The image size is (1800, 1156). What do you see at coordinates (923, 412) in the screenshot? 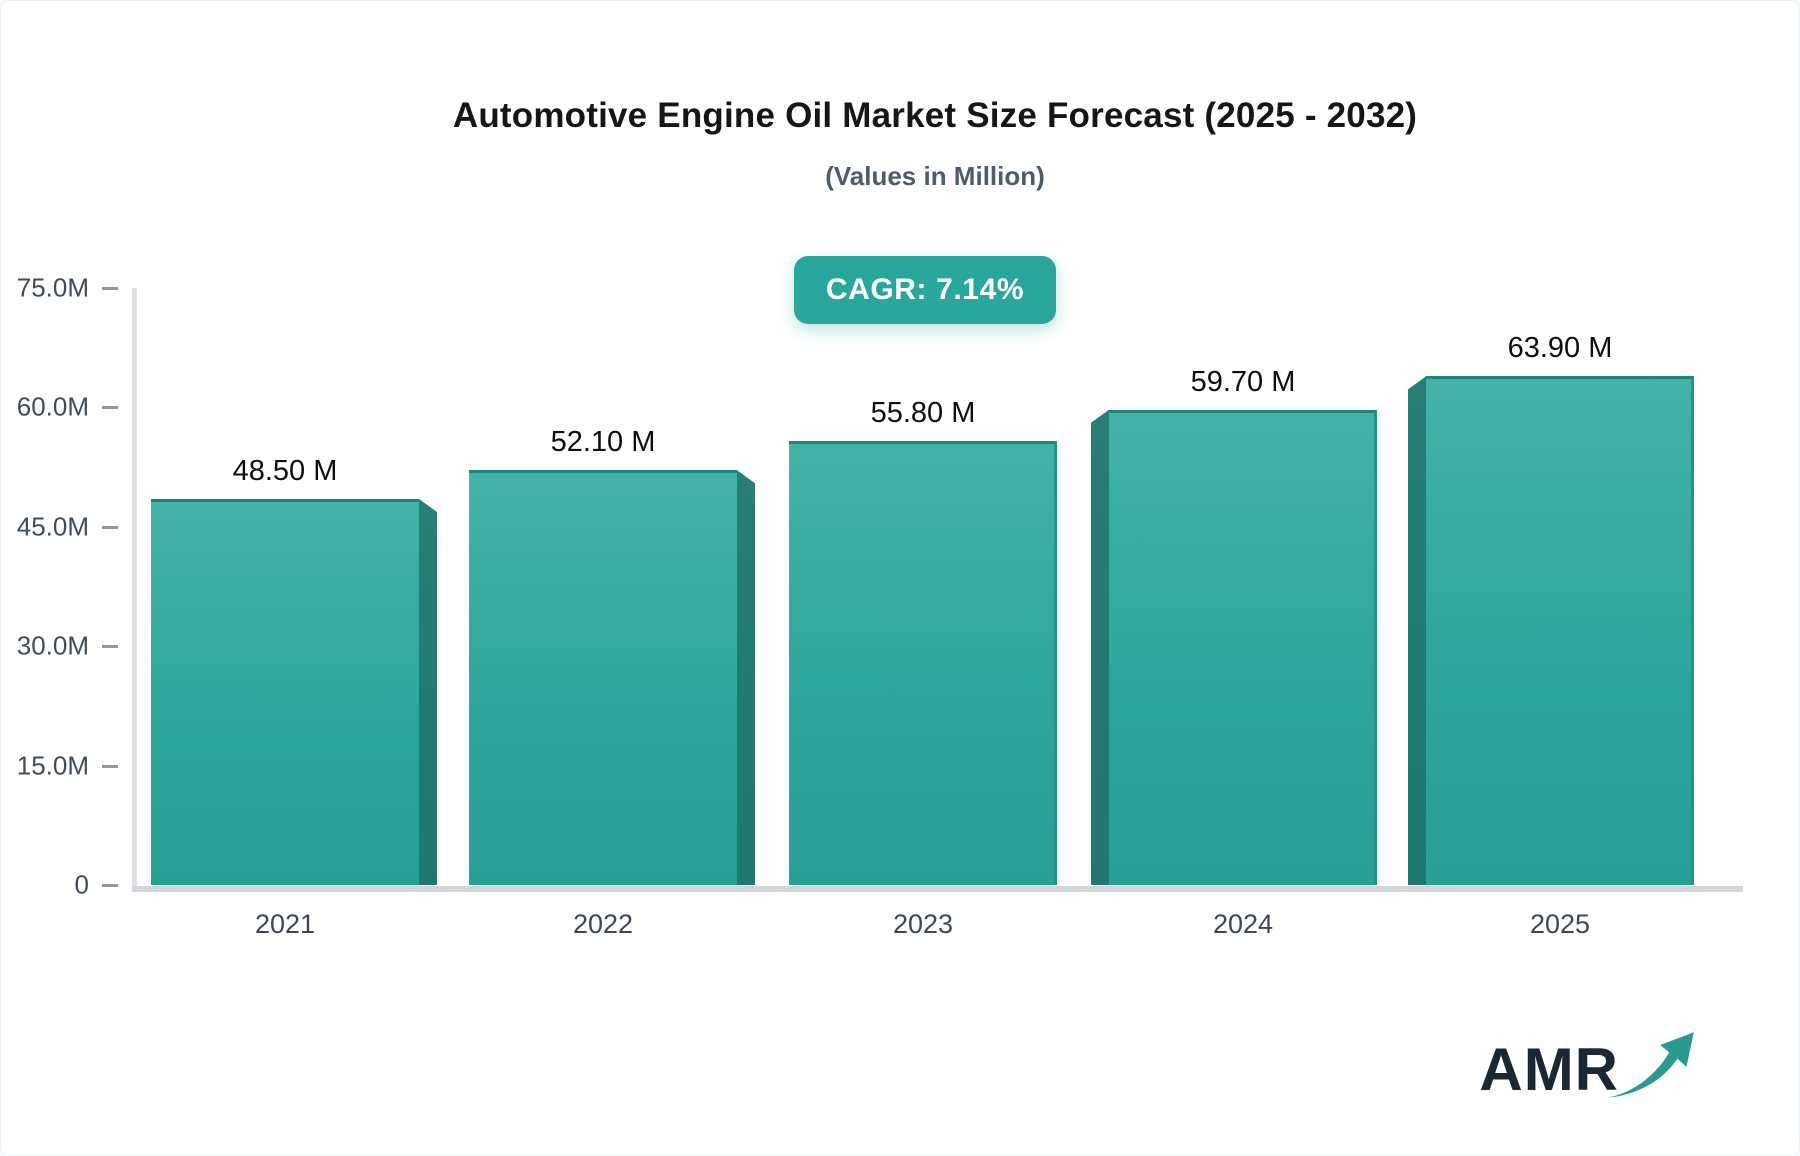
I see `bar-value-label: 55.80 M` at bounding box center [923, 412].